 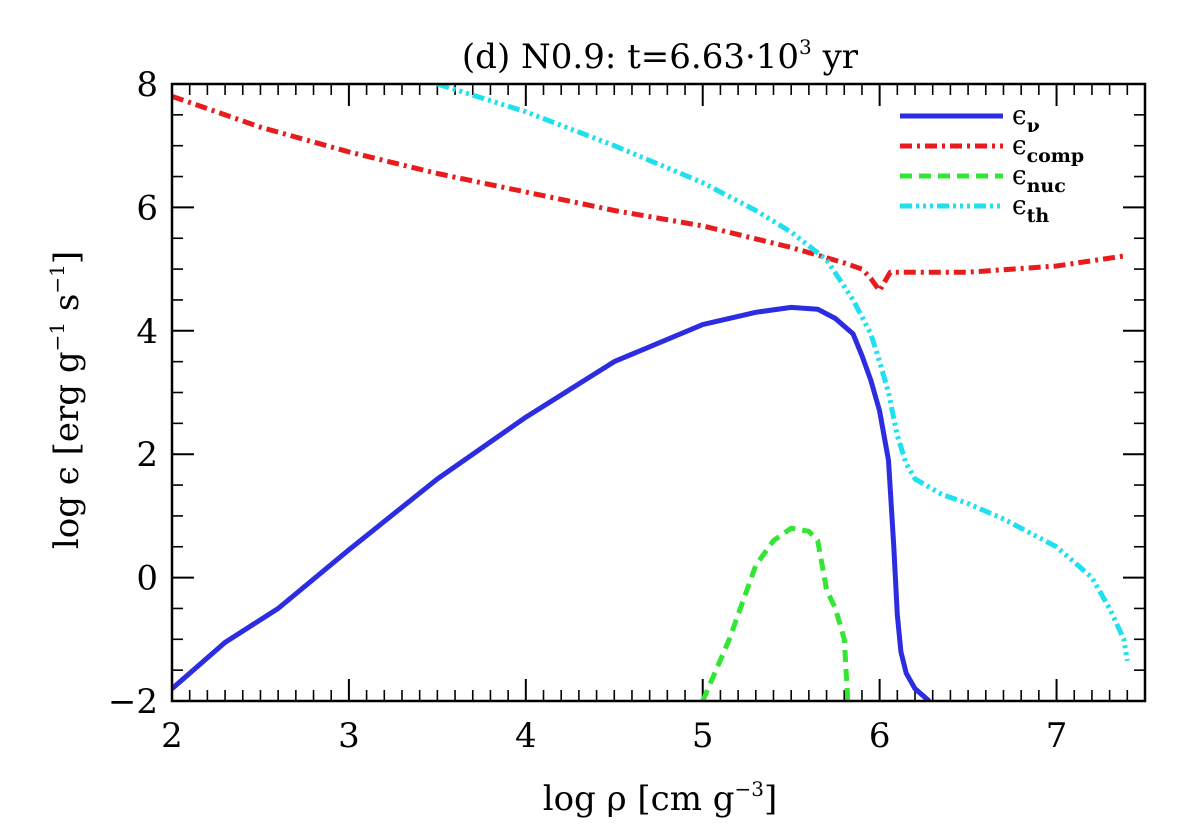 I want to click on legend-label-nu: ϵν, so click(x=1026, y=119).